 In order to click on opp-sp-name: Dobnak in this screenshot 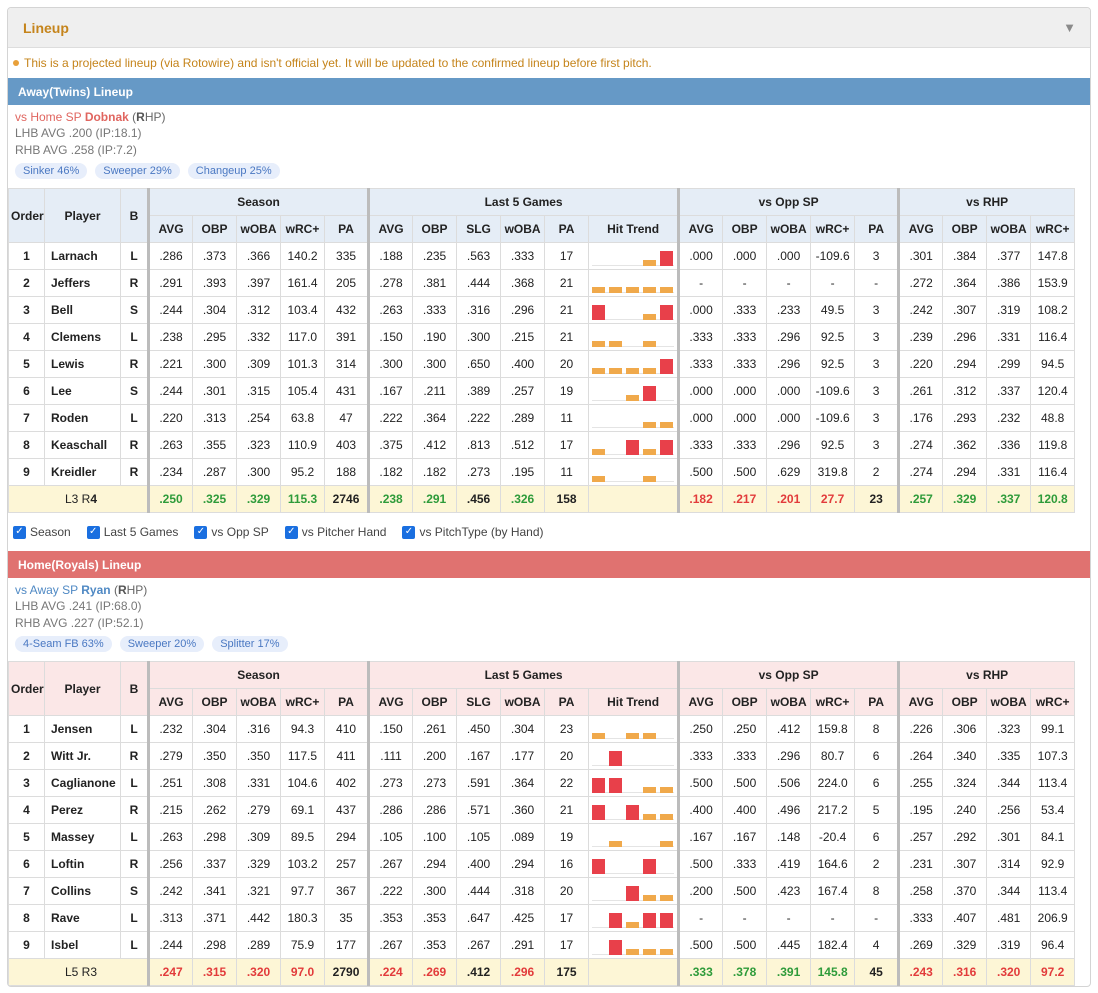, I will do `click(106, 117)`.